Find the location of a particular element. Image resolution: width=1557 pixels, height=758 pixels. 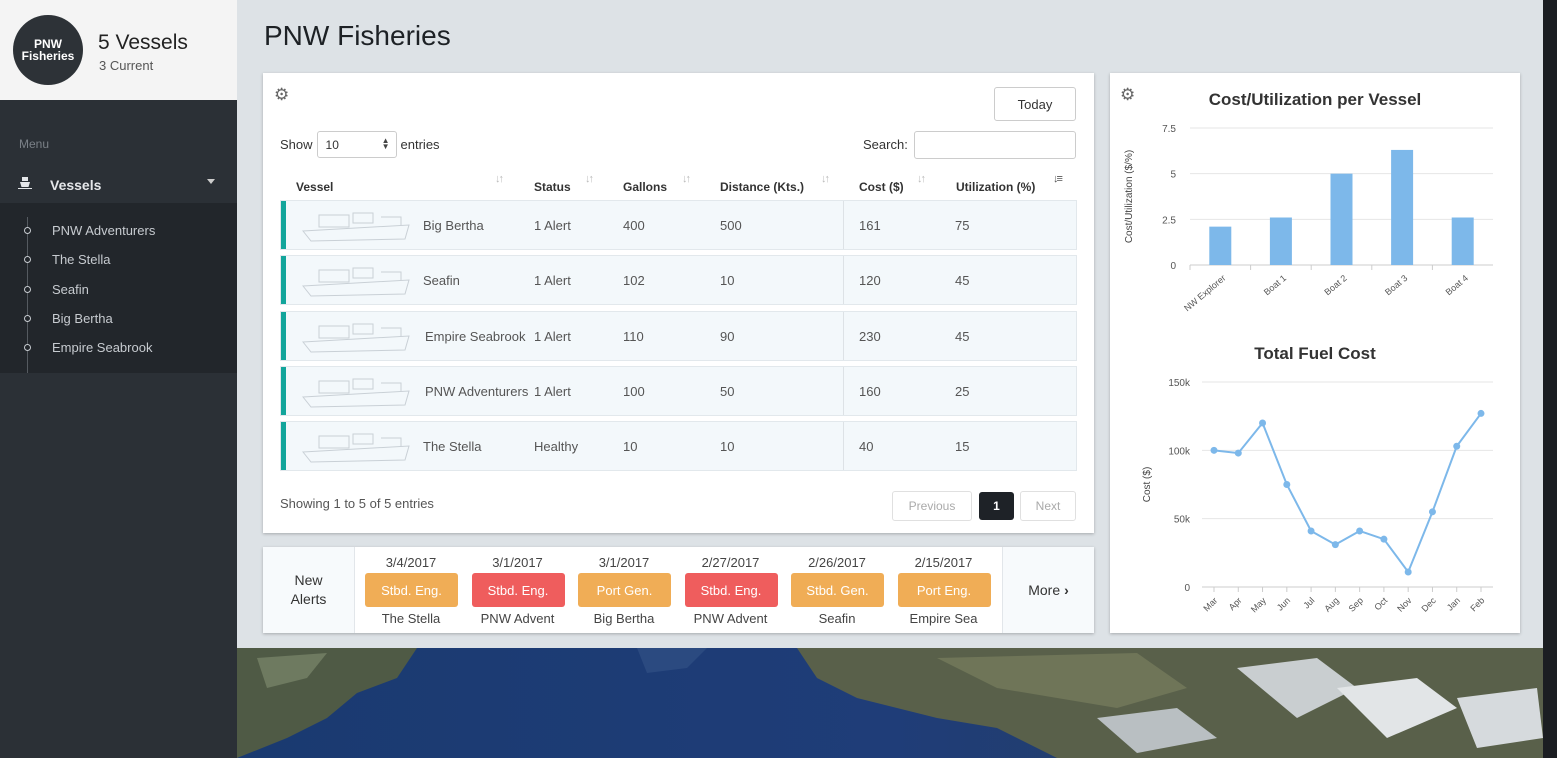

boat-image is located at coordinates (357, 283).